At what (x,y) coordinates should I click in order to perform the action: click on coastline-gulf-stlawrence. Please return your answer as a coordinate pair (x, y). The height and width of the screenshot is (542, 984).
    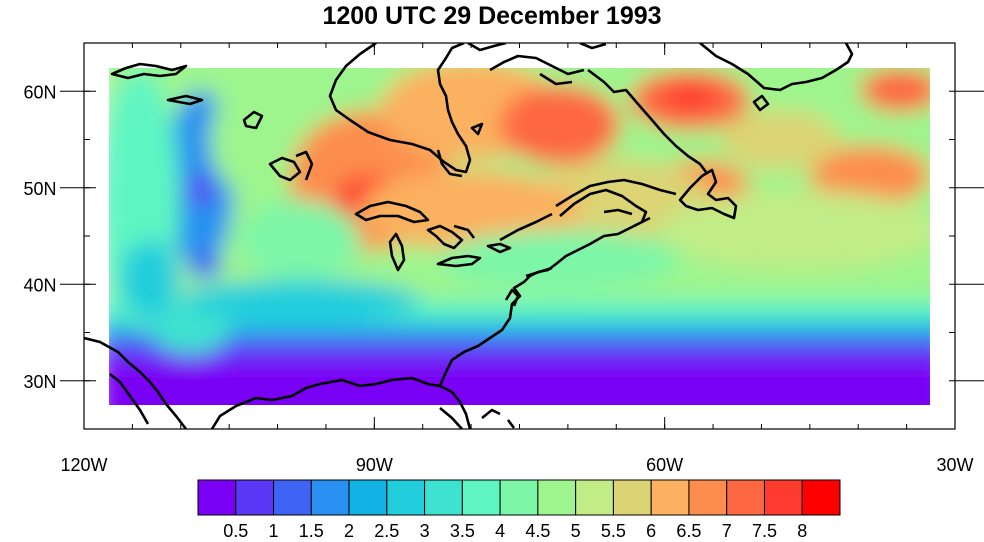
    Looking at the image, I should click on (616, 193).